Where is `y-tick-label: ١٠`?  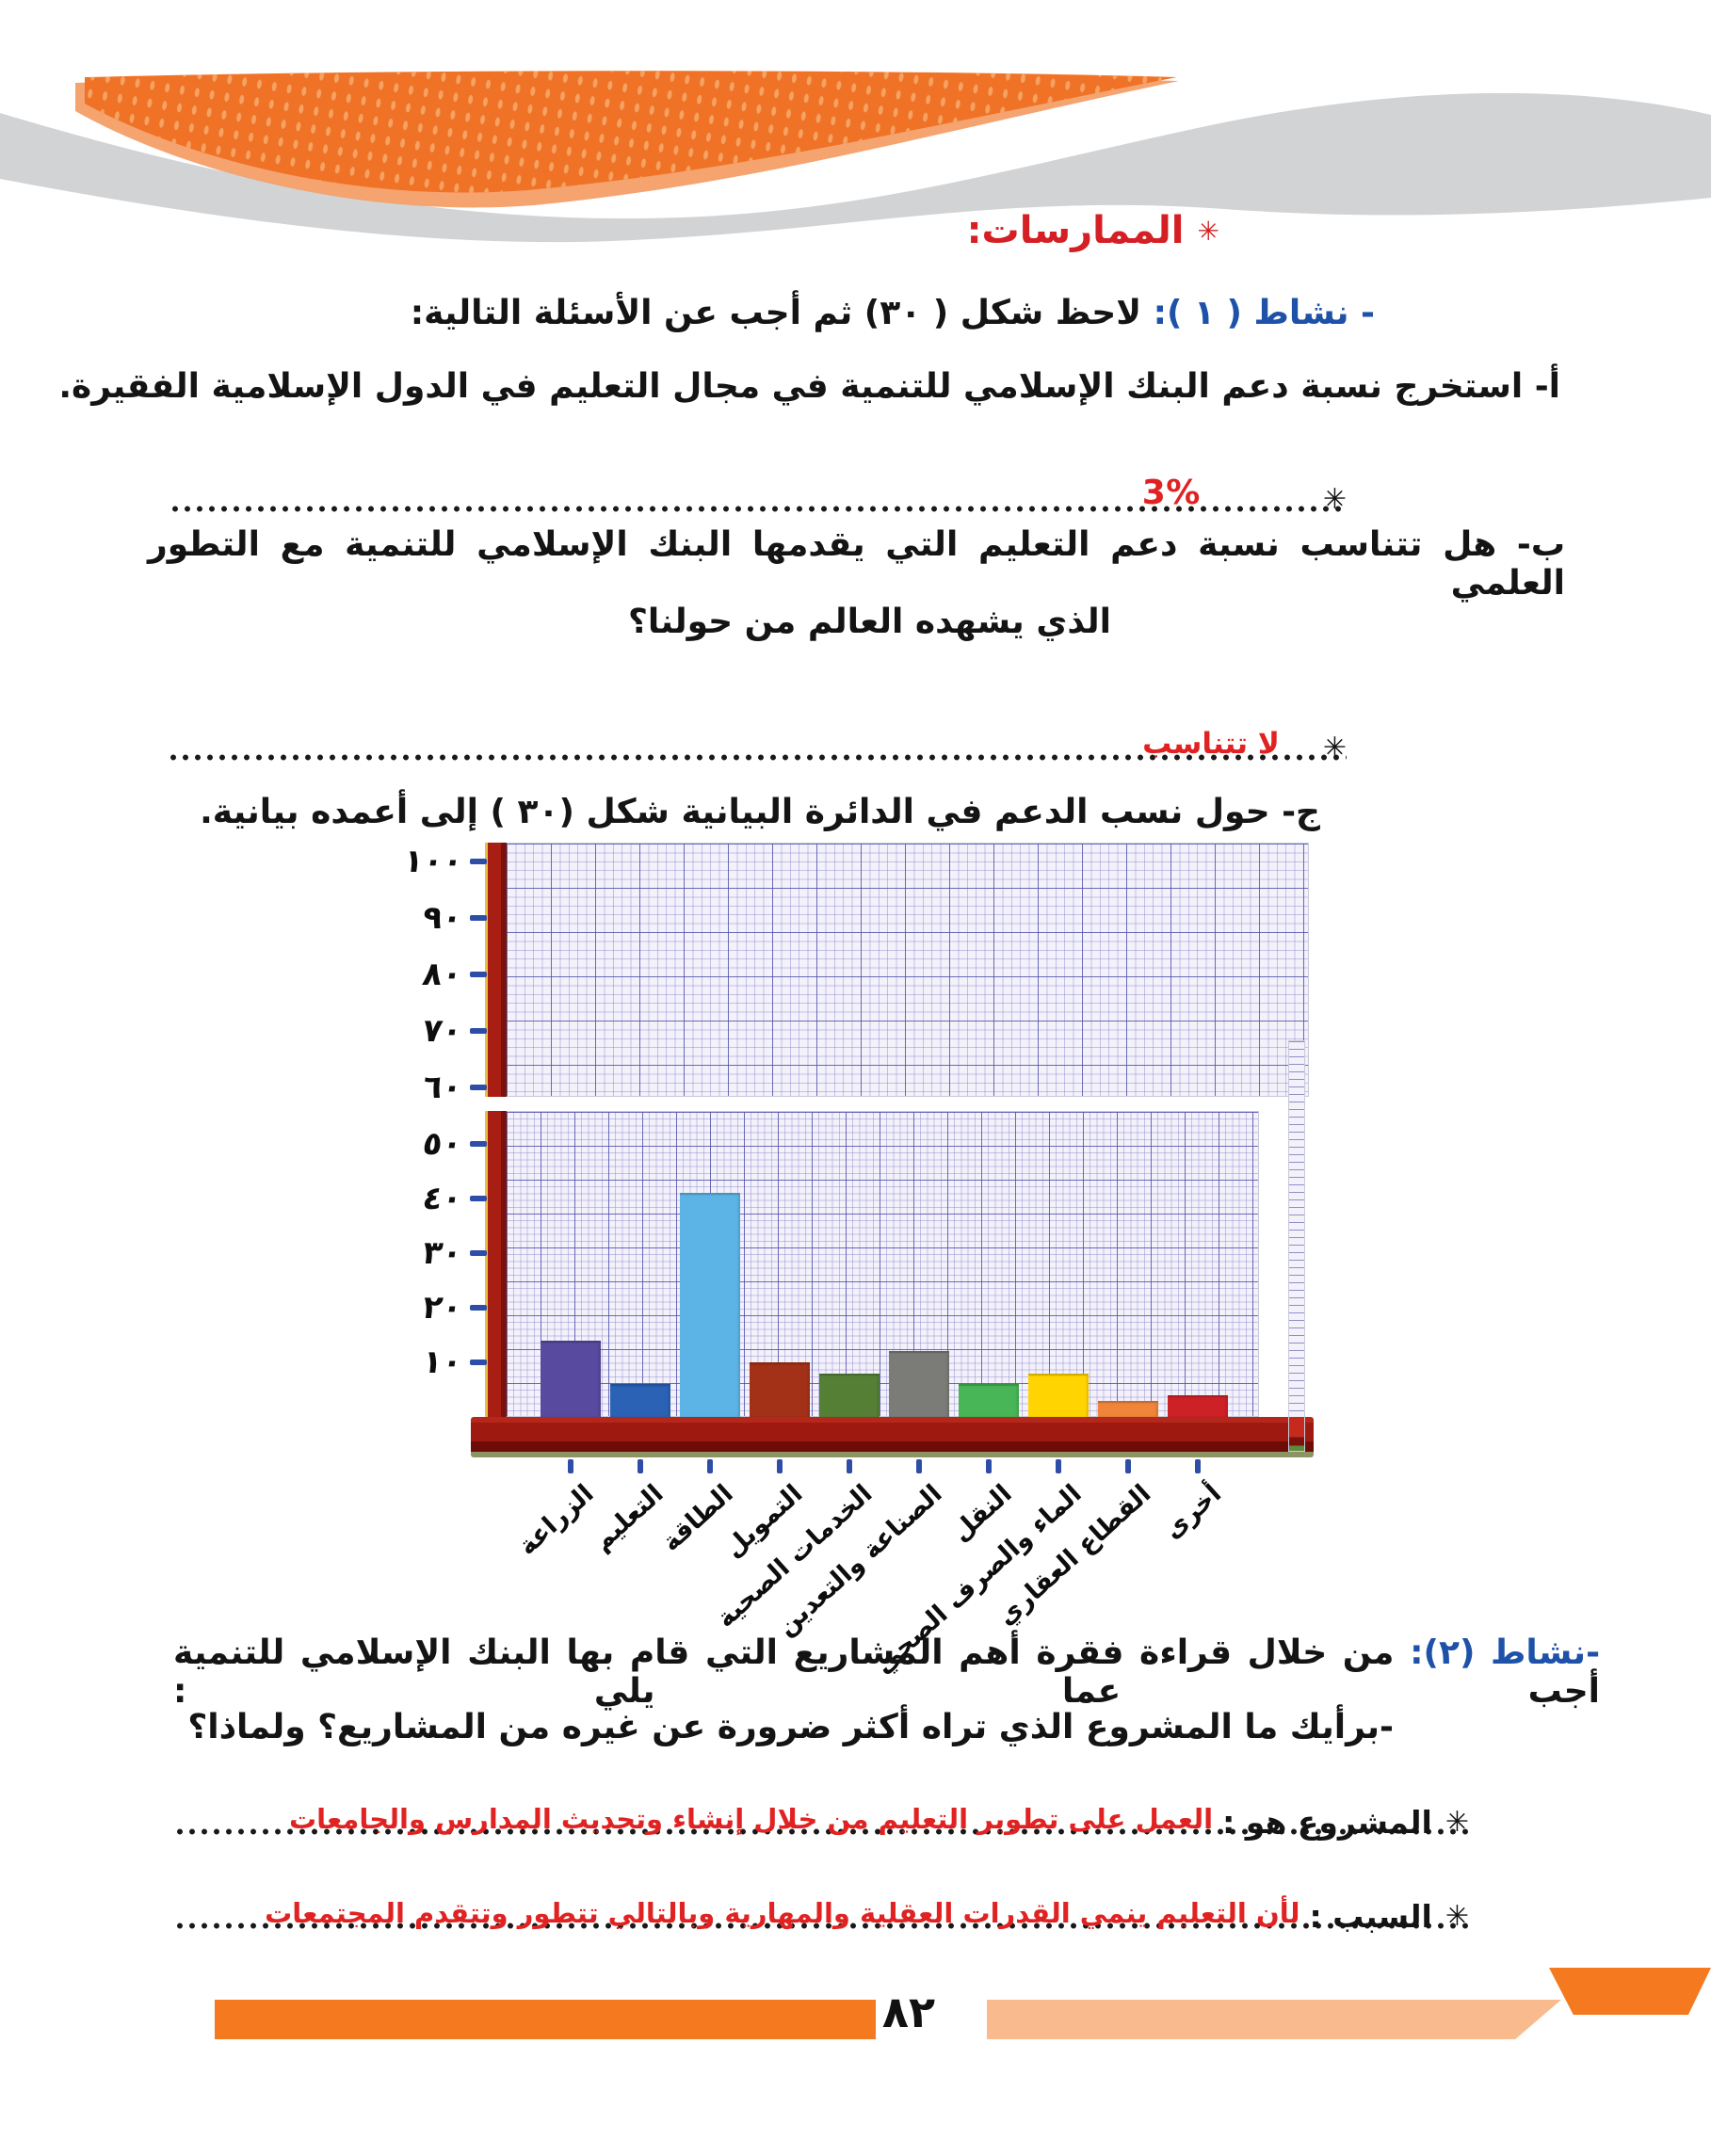 y-tick-label: ١٠ is located at coordinates (442, 1362).